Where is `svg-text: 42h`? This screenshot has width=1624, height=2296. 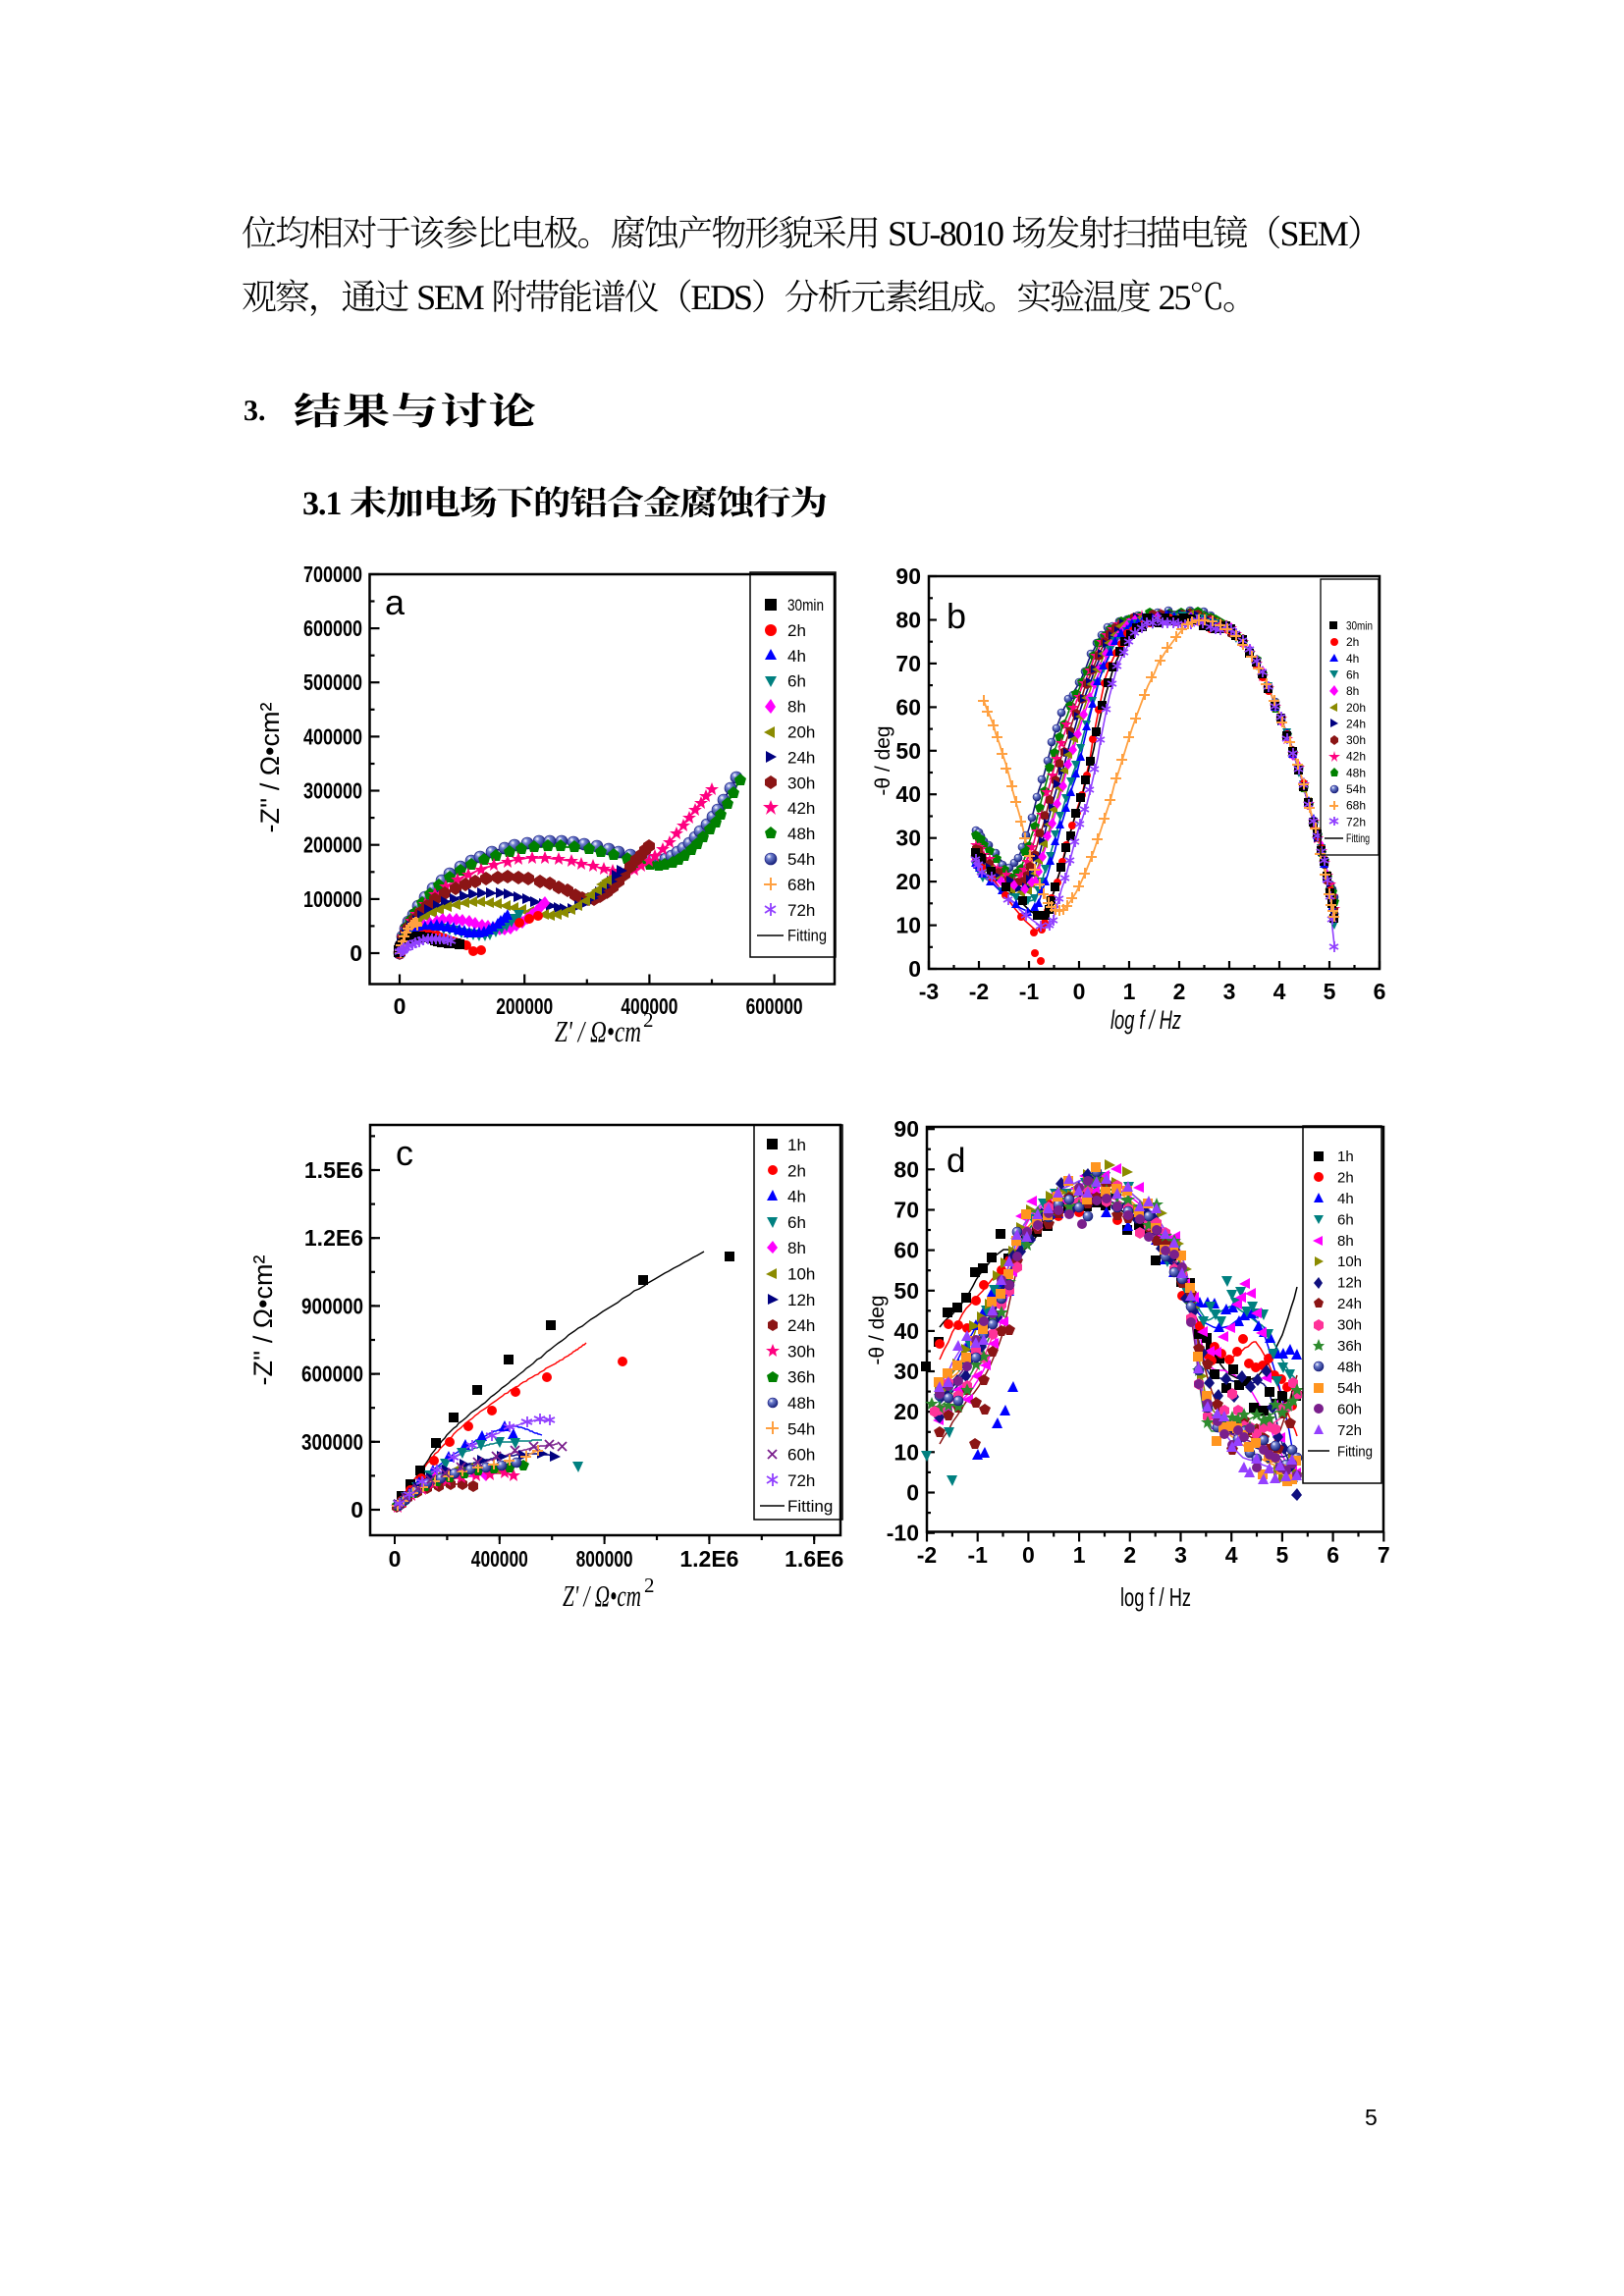 svg-text: 42h is located at coordinates (1356, 757).